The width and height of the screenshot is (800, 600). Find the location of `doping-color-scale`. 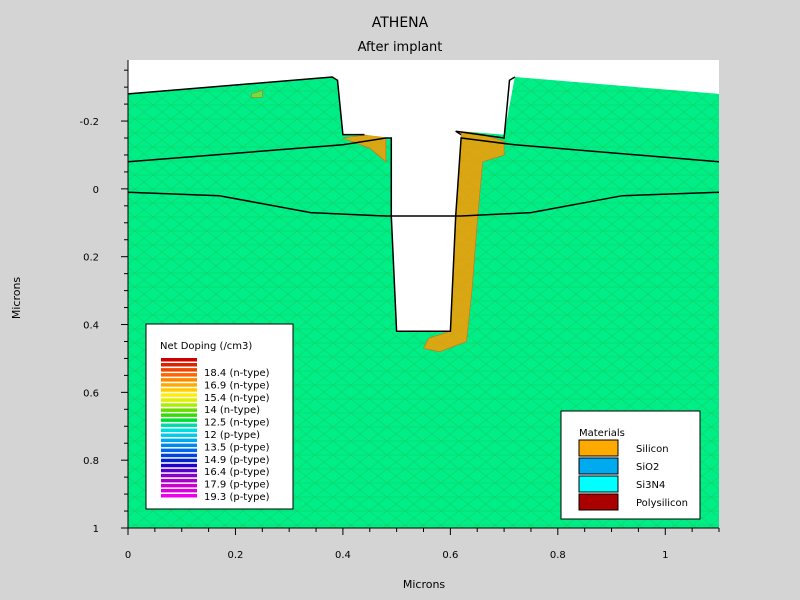

doping-color-scale is located at coordinates (179, 428).